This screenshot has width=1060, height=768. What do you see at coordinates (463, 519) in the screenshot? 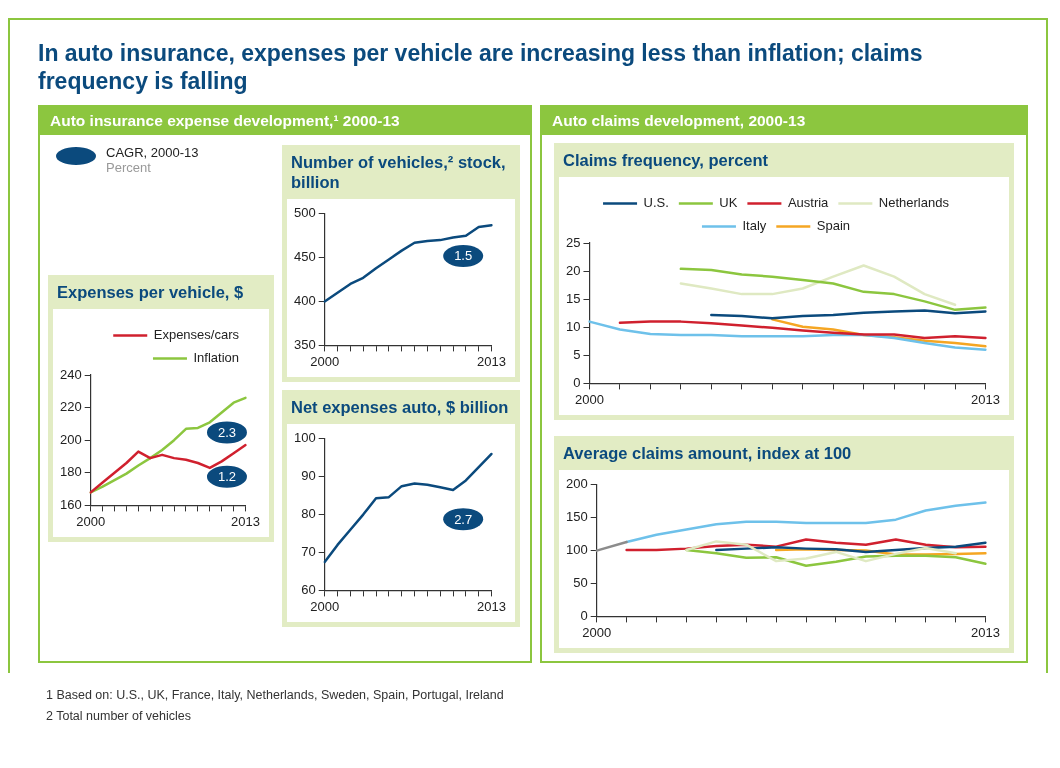
I see `annotation: 2.7` at bounding box center [463, 519].